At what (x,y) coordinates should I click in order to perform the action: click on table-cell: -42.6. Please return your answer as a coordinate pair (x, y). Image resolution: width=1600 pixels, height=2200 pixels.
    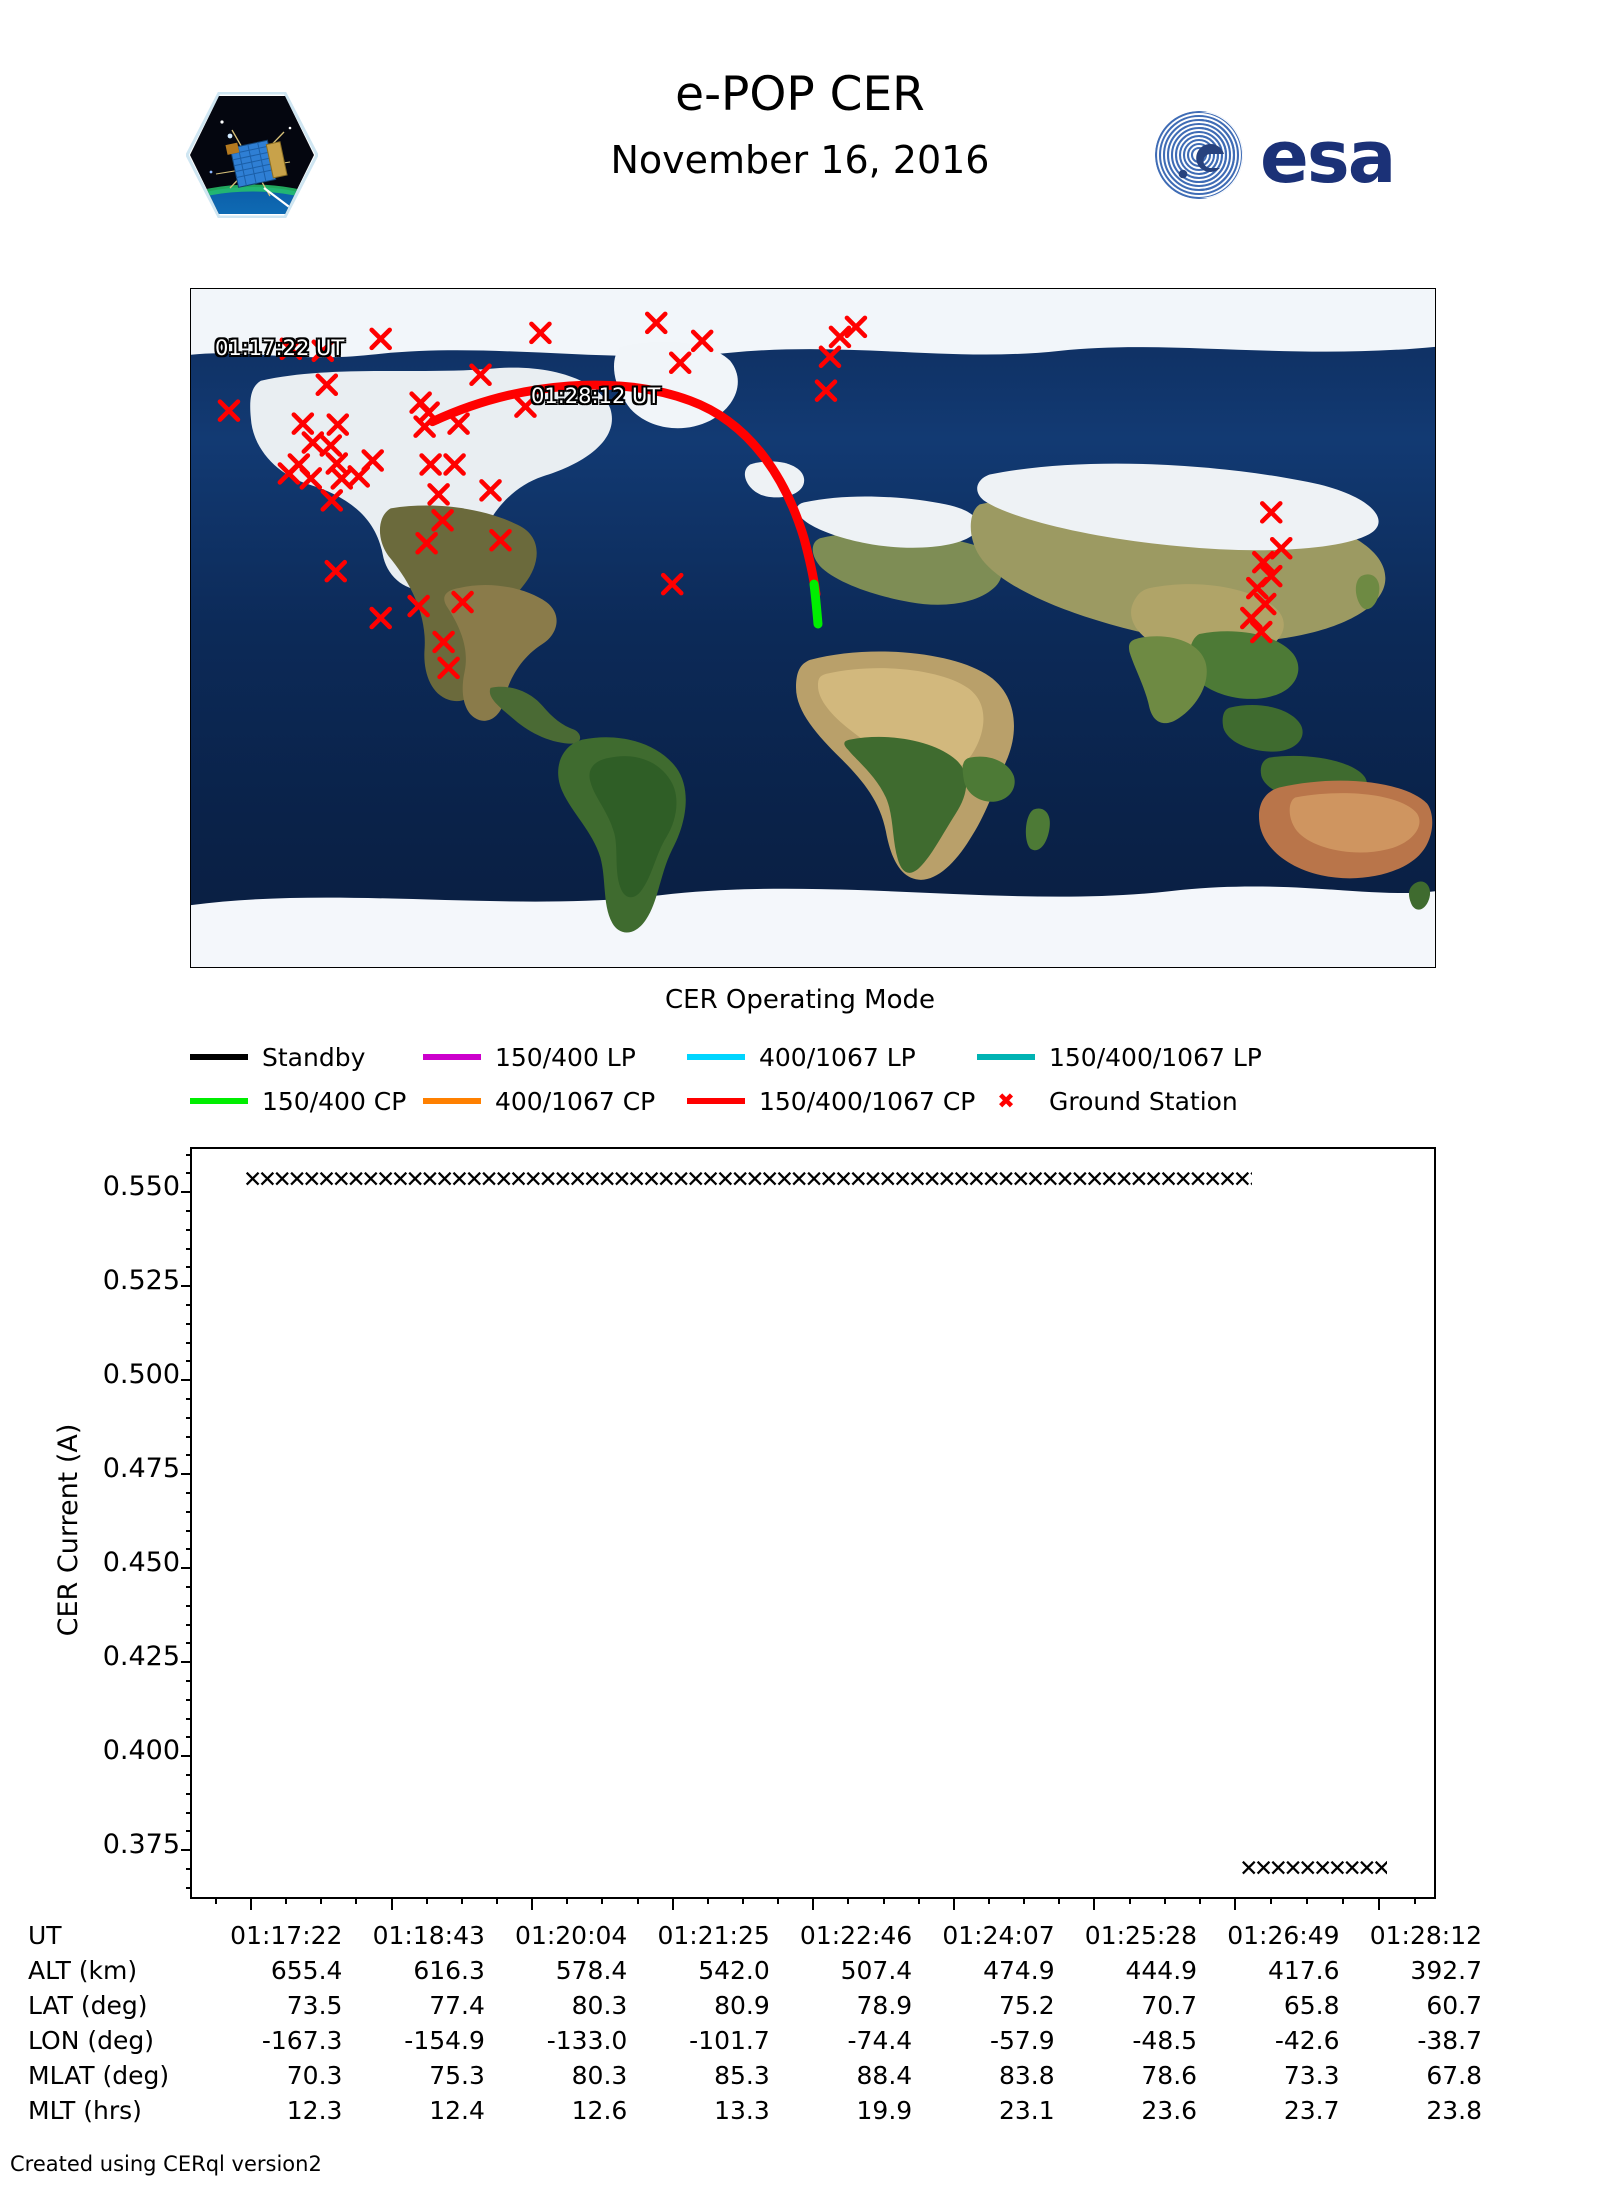
    Looking at the image, I should click on (1307, 2040).